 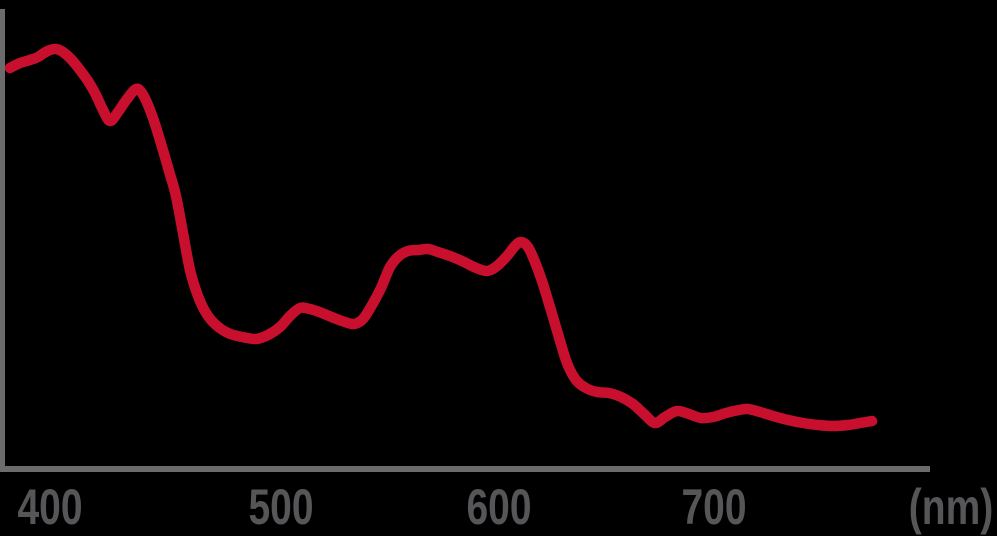 What do you see at coordinates (951, 507) in the screenshot?
I see `x-axis-unit-label: (nm)` at bounding box center [951, 507].